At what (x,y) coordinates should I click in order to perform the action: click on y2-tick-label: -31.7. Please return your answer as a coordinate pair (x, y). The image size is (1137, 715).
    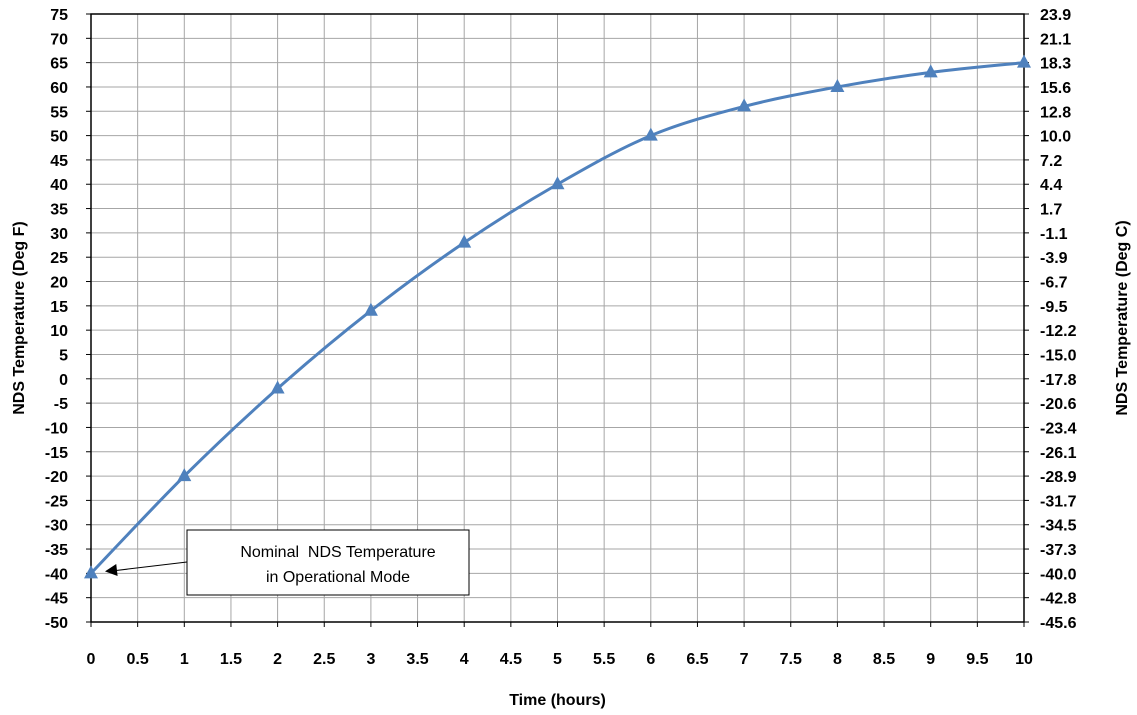
    Looking at the image, I should click on (1058, 501).